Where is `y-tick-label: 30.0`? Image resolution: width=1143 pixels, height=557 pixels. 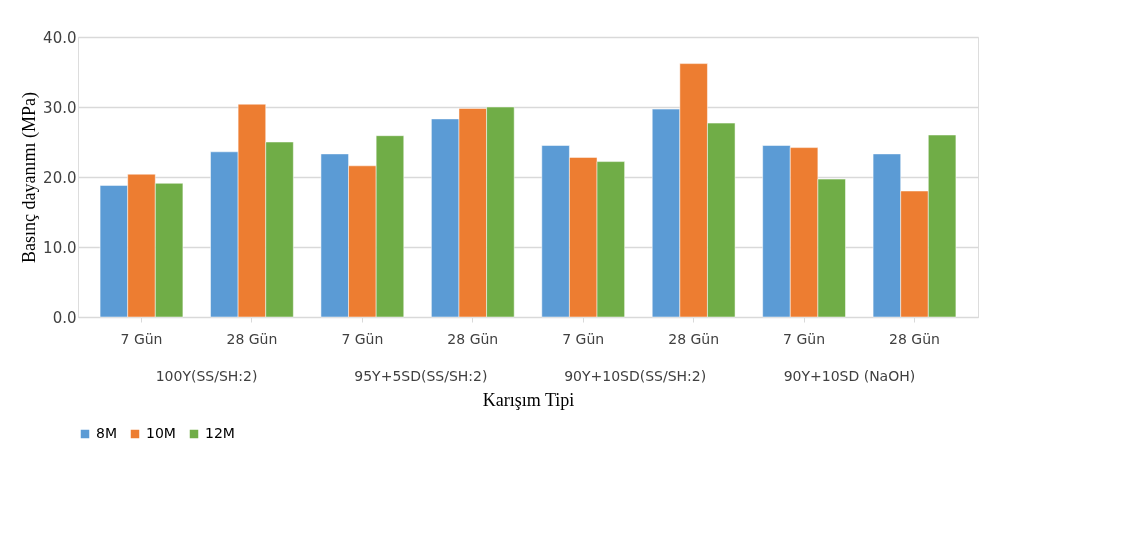 y-tick-label: 30.0 is located at coordinates (60, 107).